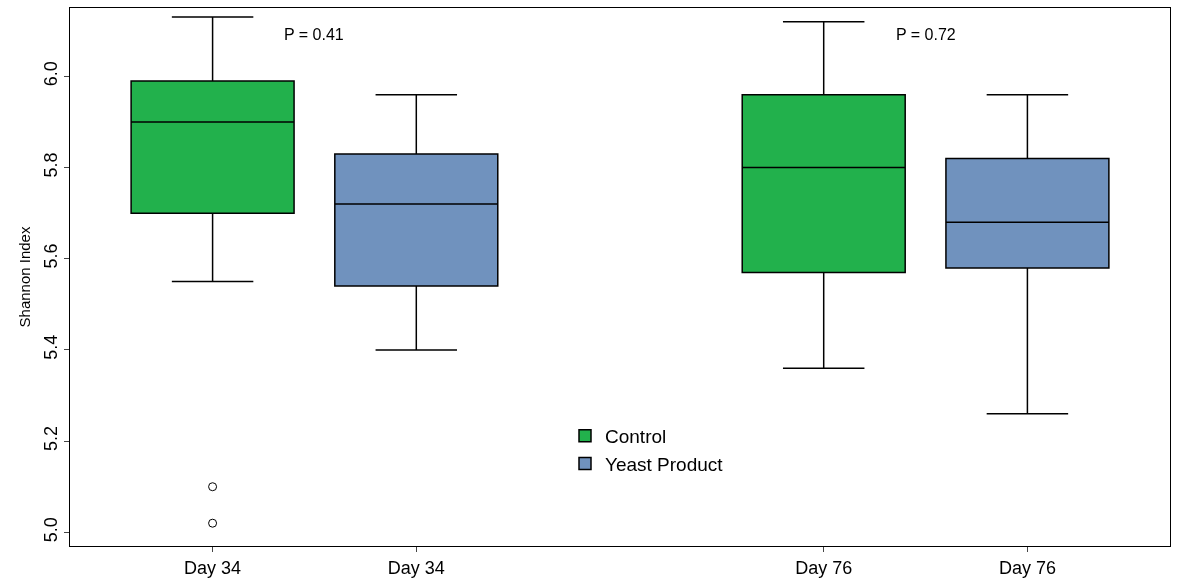 This screenshot has width=1182, height=588. I want to click on y-tick-label: 5.0, so click(50, 530).